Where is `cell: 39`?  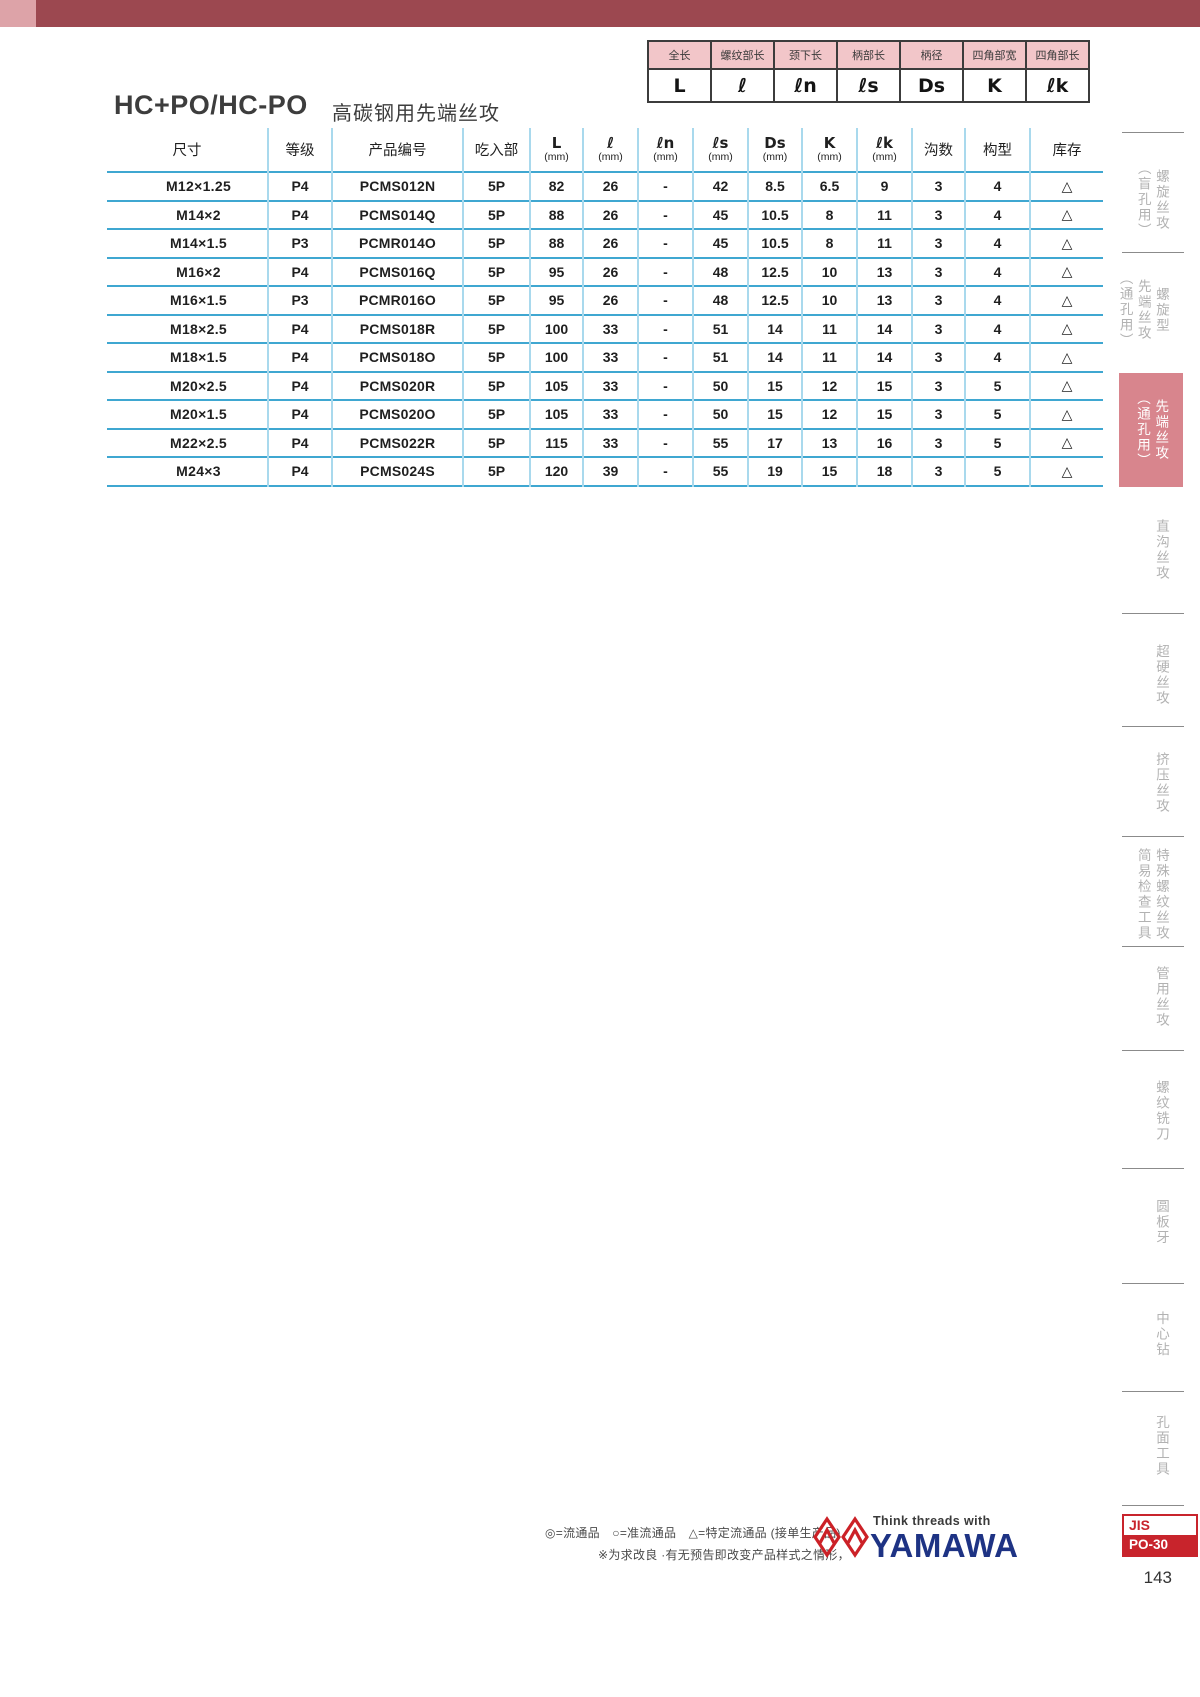 cell: 39 is located at coordinates (610, 471).